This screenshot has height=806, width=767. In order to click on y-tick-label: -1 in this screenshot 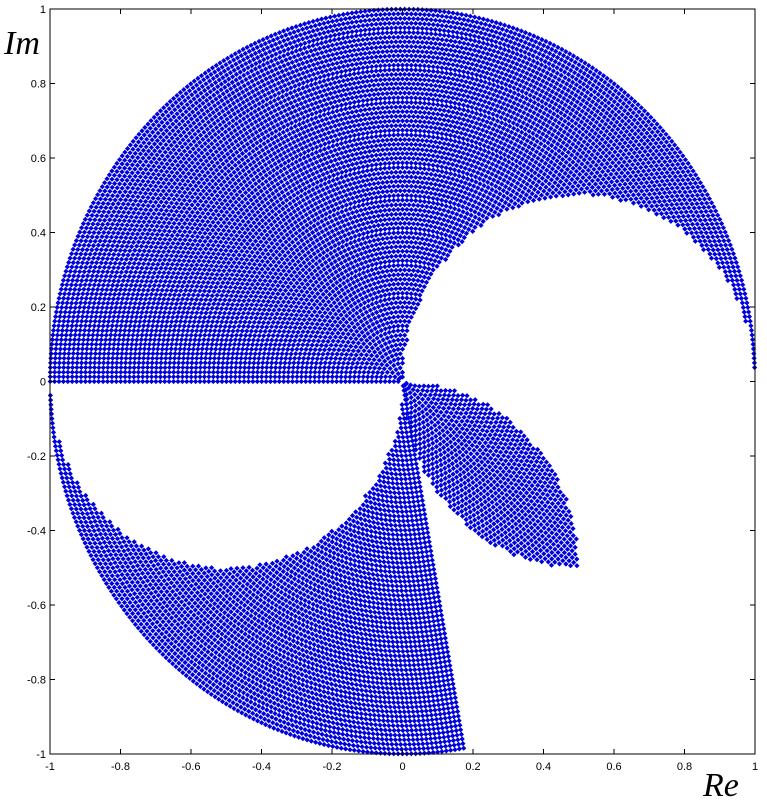, I will do `click(41, 755)`.